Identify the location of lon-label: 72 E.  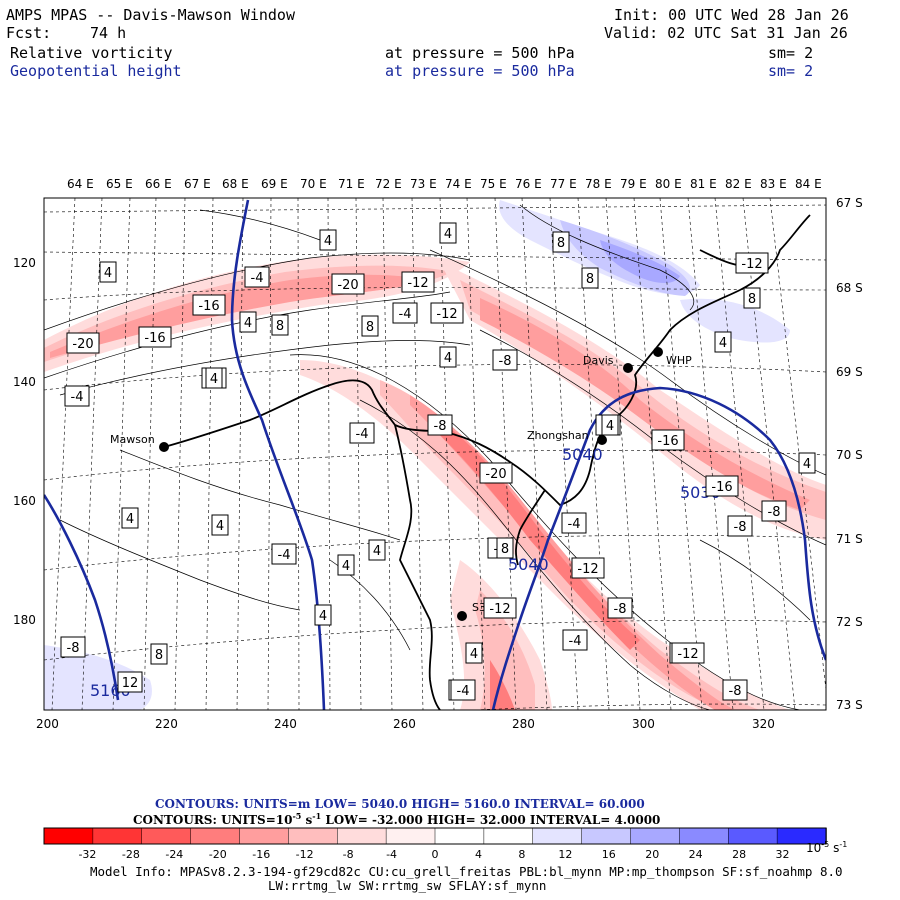
(388, 184).